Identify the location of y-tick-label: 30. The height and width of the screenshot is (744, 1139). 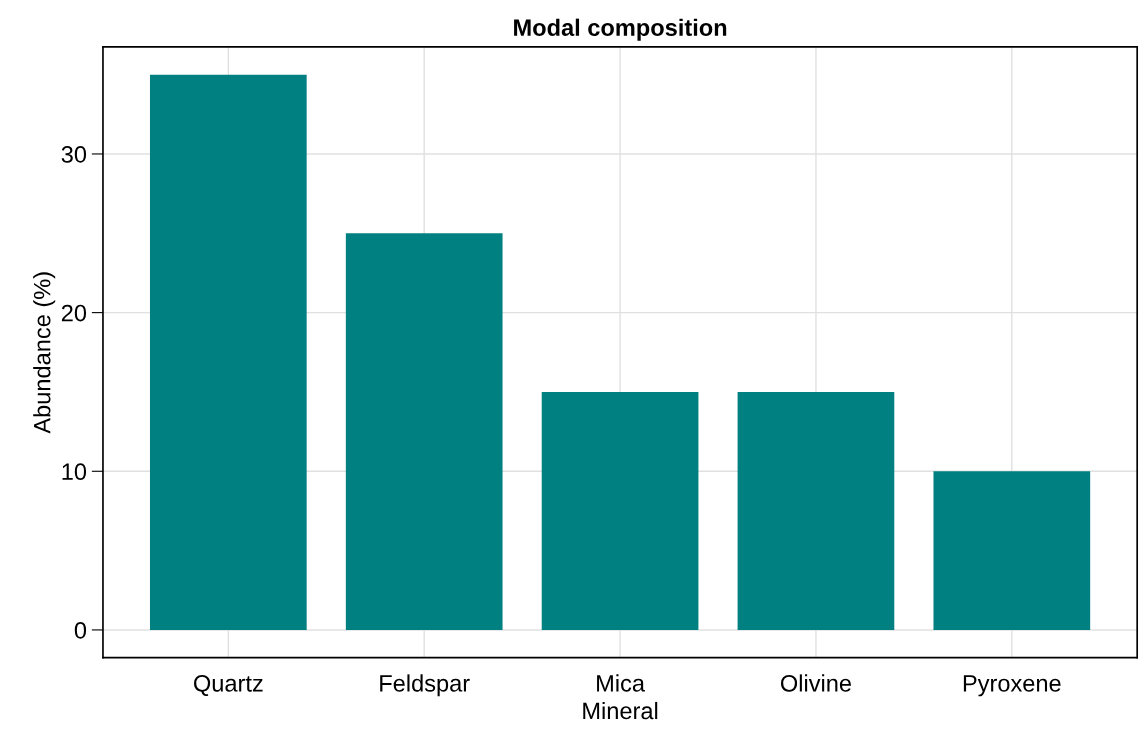
(74, 154).